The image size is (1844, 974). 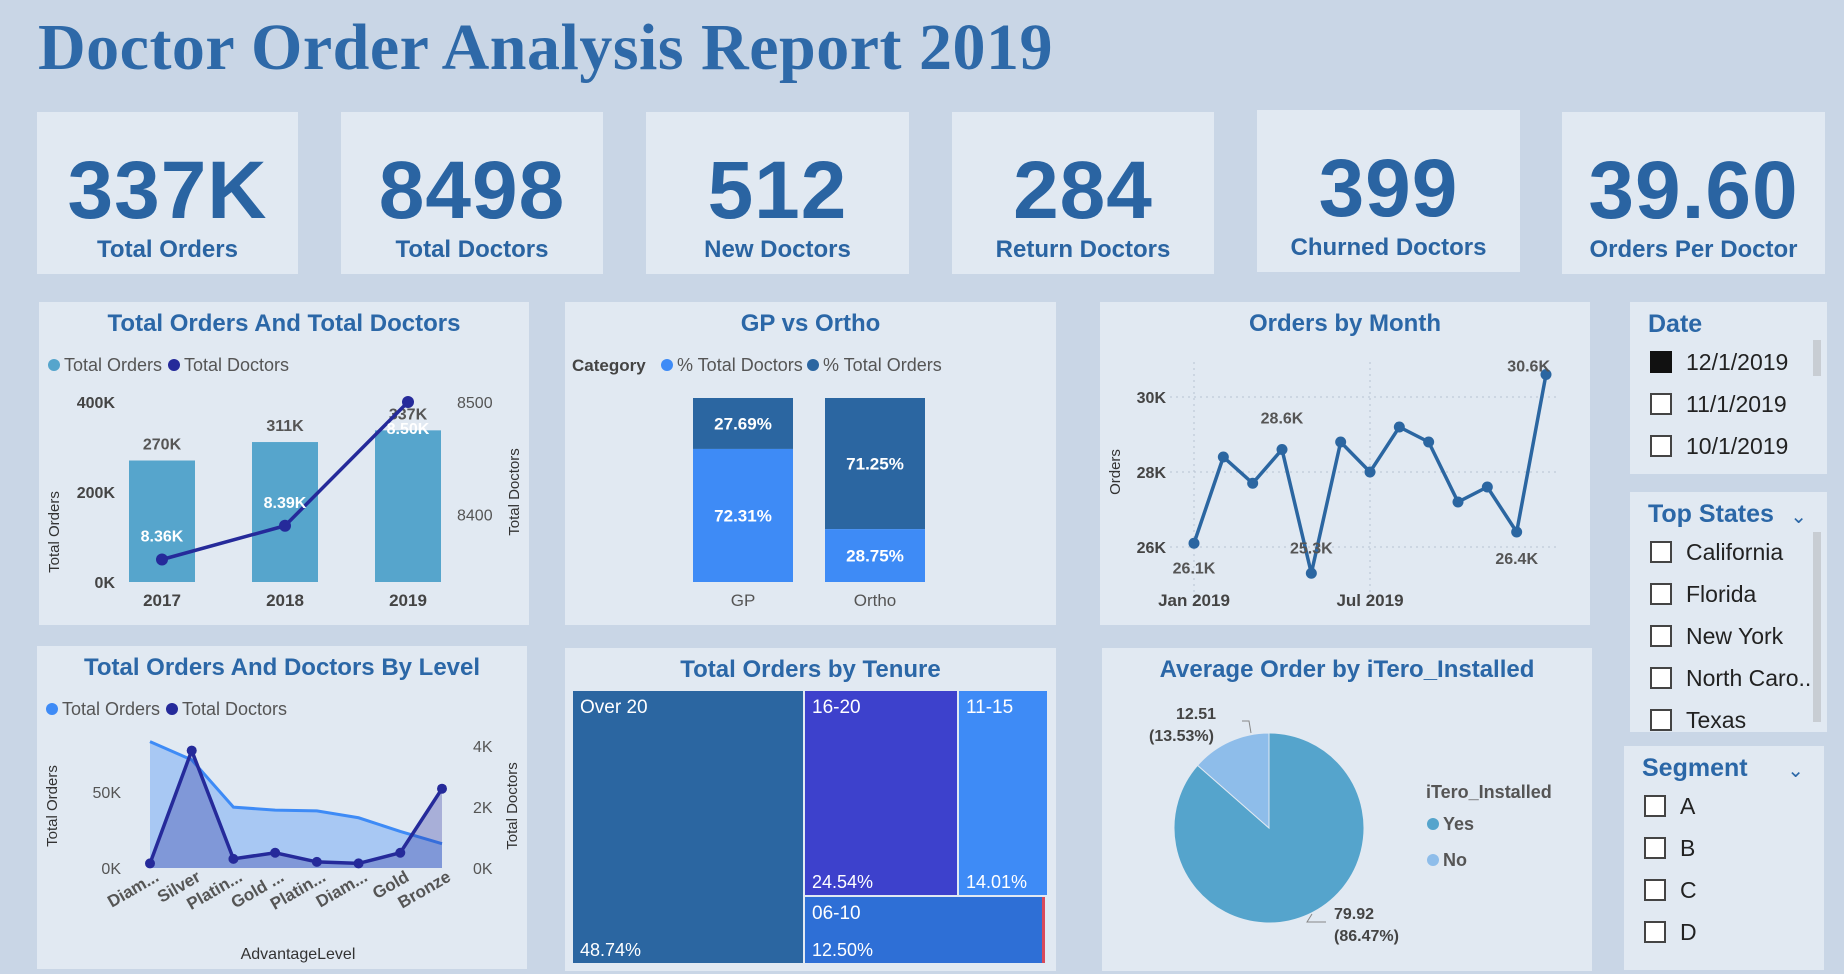 I want to click on no-pct-label: (13.53%), so click(x=1181, y=736).